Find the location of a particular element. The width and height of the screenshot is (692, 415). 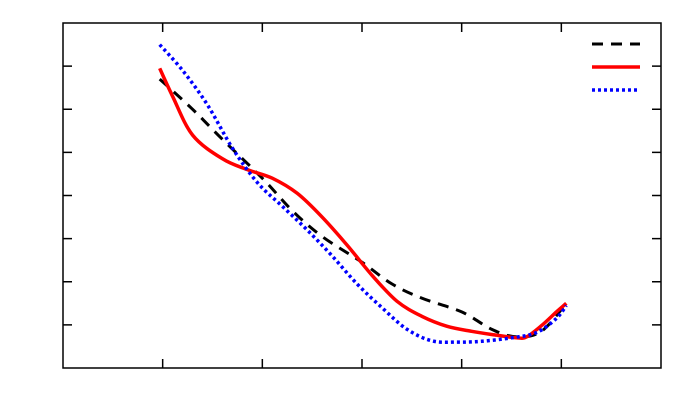

legend is located at coordinates (616, 67).